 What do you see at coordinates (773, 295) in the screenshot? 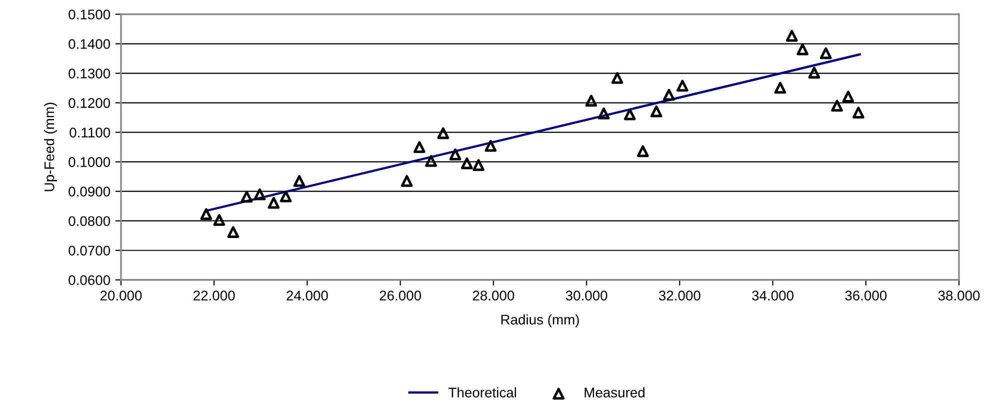
I see `x-tick-label: 34.000` at bounding box center [773, 295].